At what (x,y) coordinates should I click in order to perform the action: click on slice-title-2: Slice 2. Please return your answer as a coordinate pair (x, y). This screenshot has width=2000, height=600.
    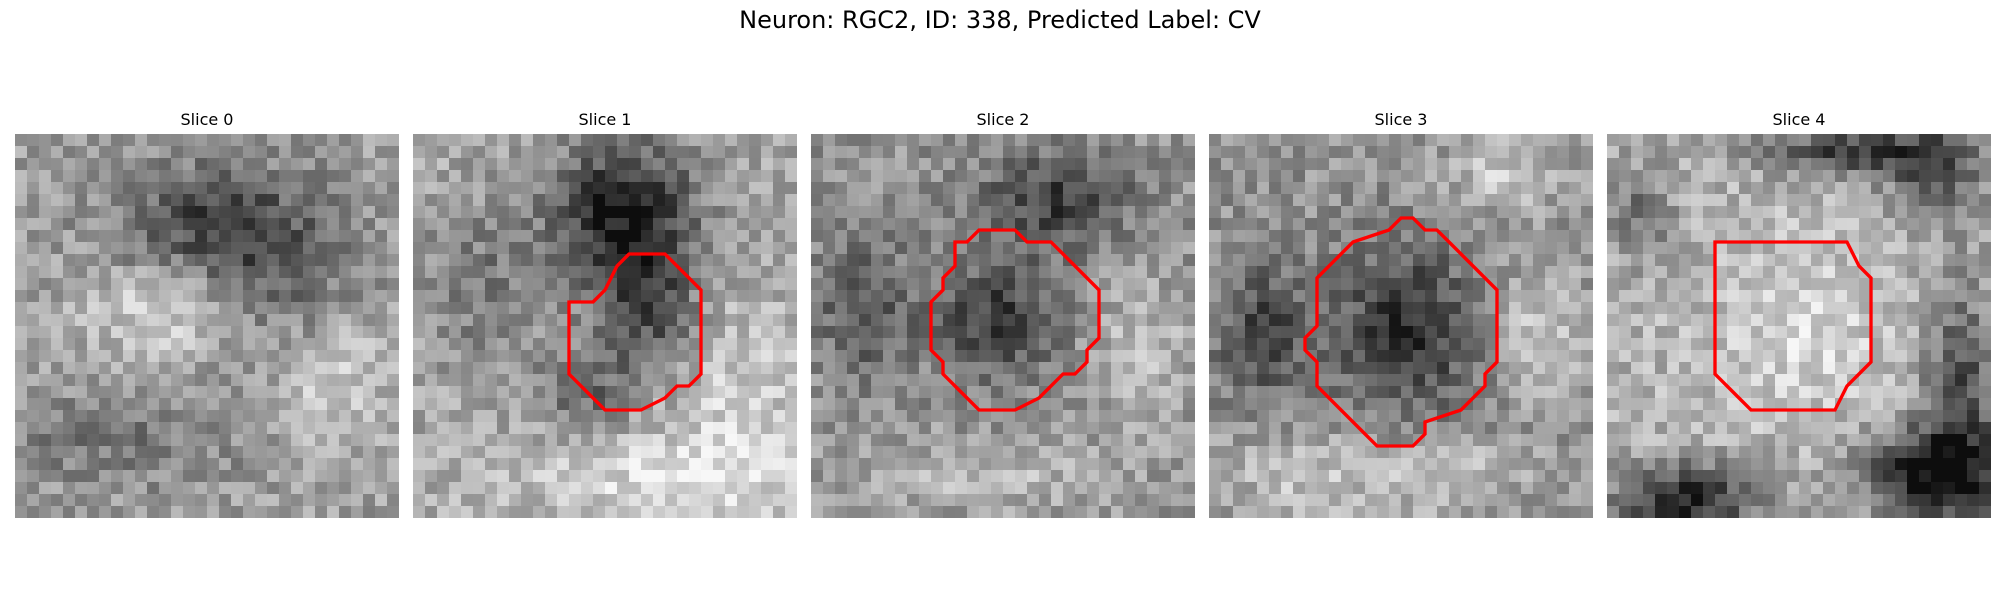
    Looking at the image, I should click on (1003, 119).